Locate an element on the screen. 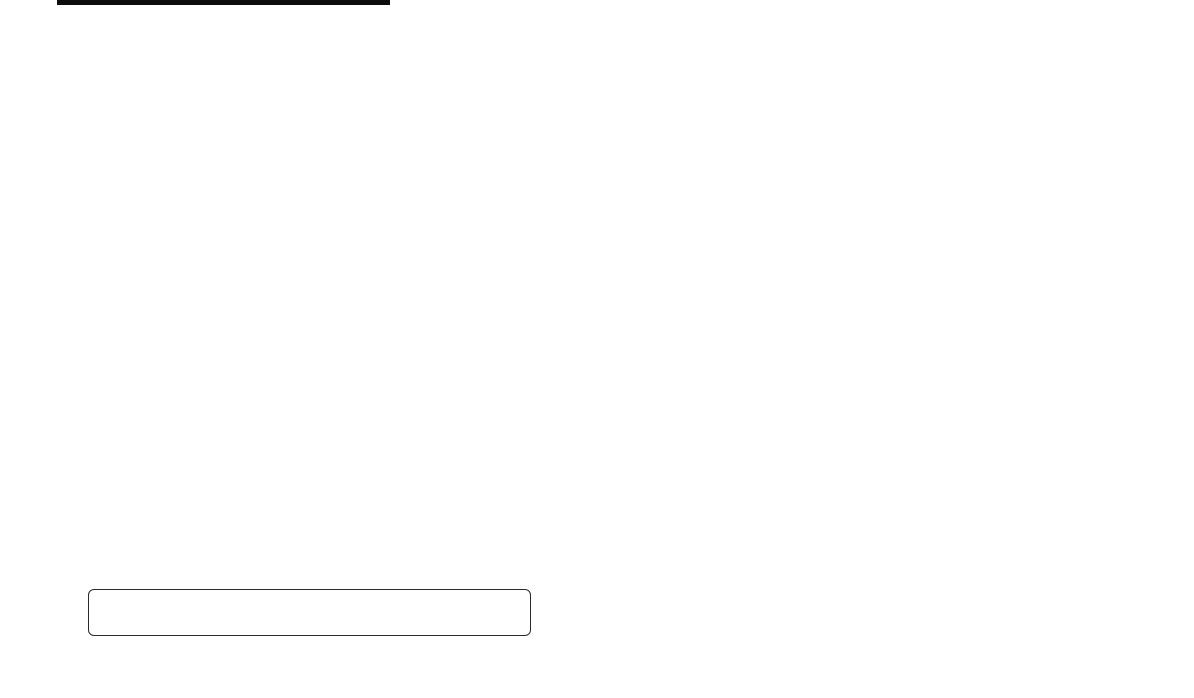 The width and height of the screenshot is (1194, 698). legend-item-treasury is located at coordinates (308, 602).